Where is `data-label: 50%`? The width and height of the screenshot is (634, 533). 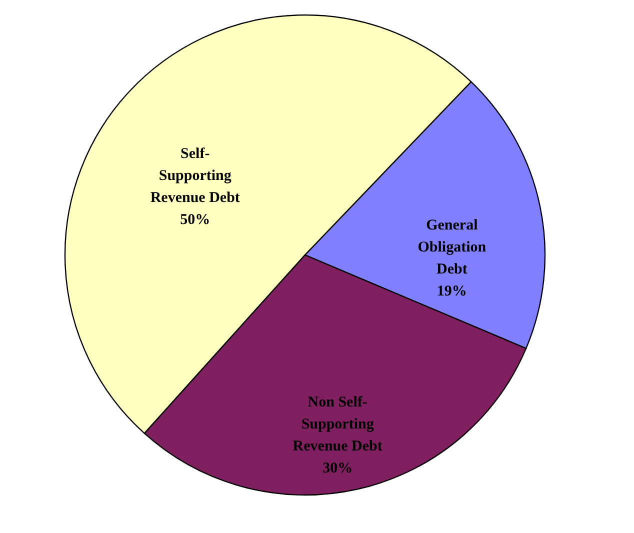 data-label: 50% is located at coordinates (195, 220).